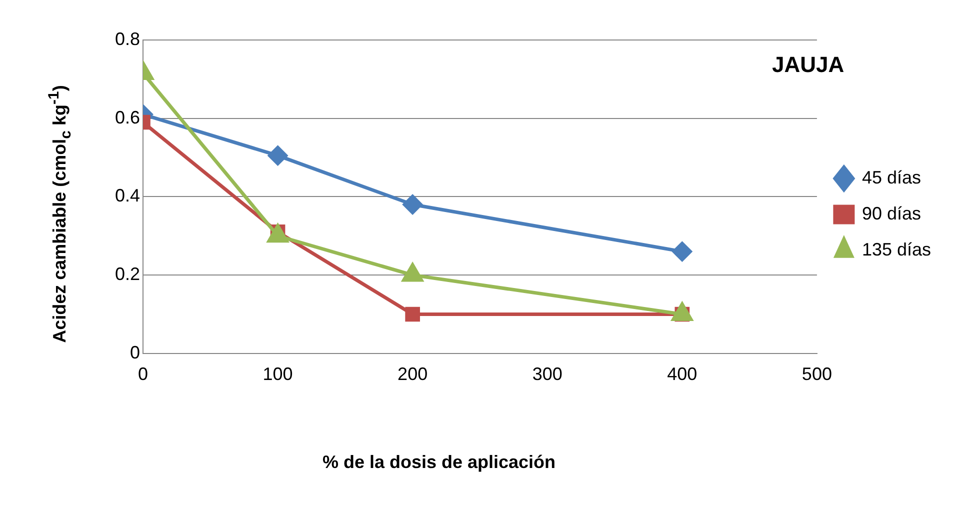 The height and width of the screenshot is (506, 956). What do you see at coordinates (413, 374) in the screenshot?
I see `x-tick-label: 200` at bounding box center [413, 374].